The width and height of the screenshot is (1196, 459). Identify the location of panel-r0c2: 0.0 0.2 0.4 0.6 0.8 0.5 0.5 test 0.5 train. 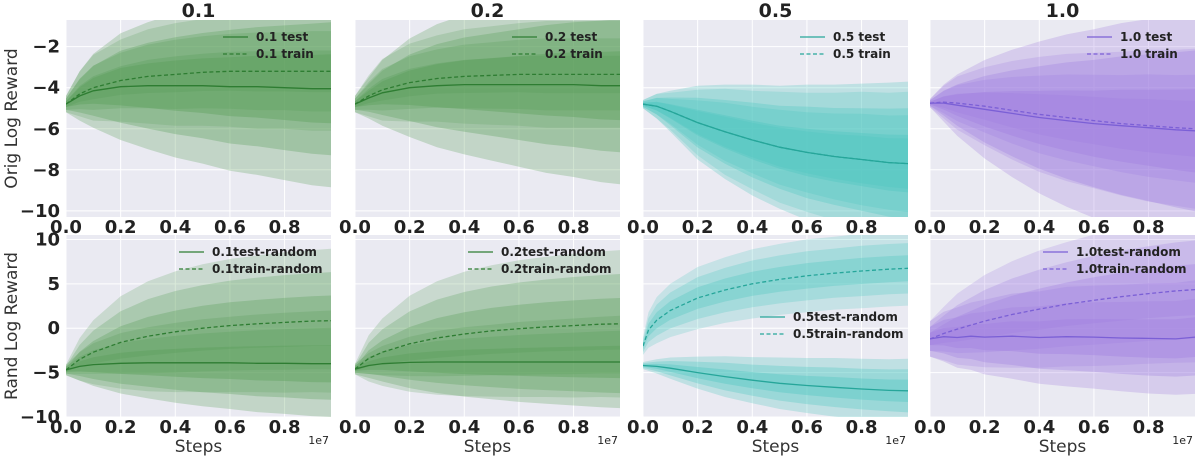
(767, 119).